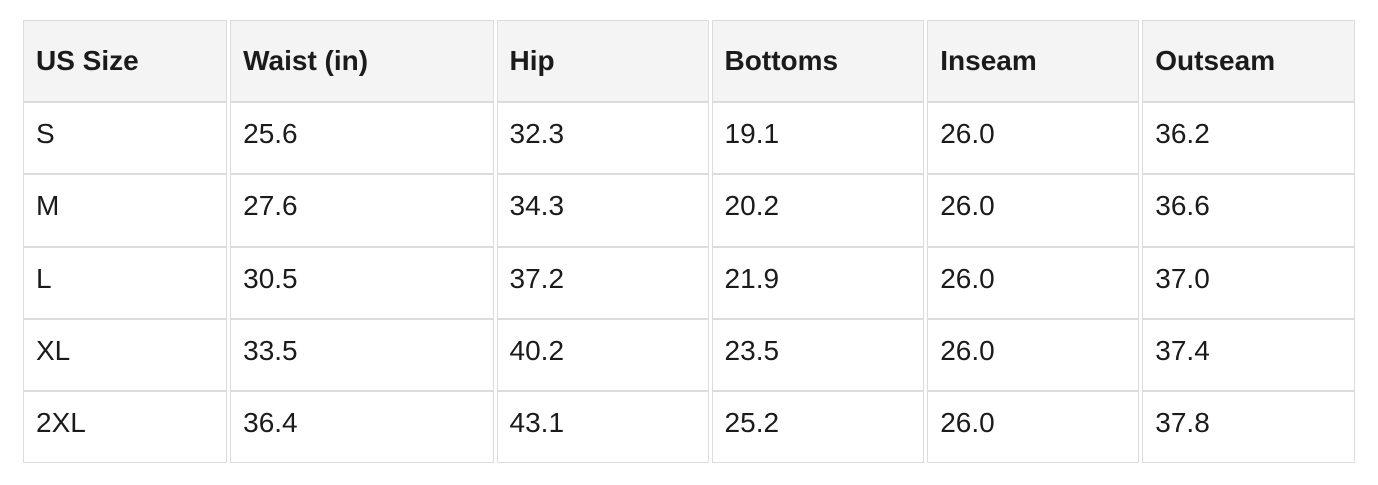  What do you see at coordinates (125, 138) in the screenshot?
I see `cell-us-size: S` at bounding box center [125, 138].